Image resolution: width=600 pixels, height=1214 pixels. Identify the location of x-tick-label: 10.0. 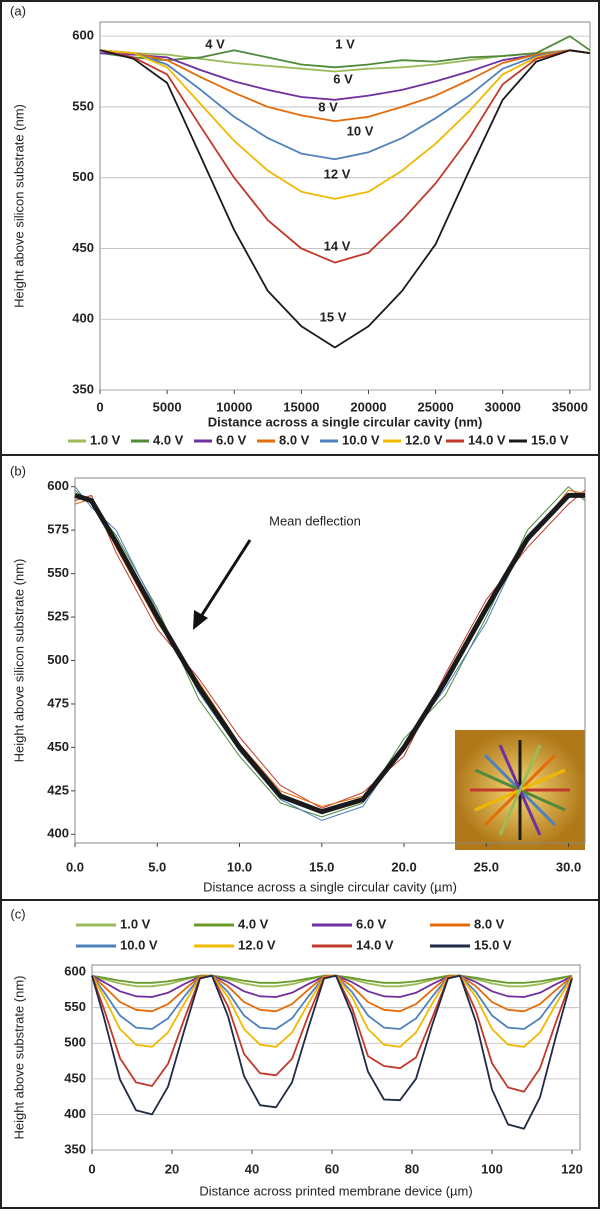
(239, 866).